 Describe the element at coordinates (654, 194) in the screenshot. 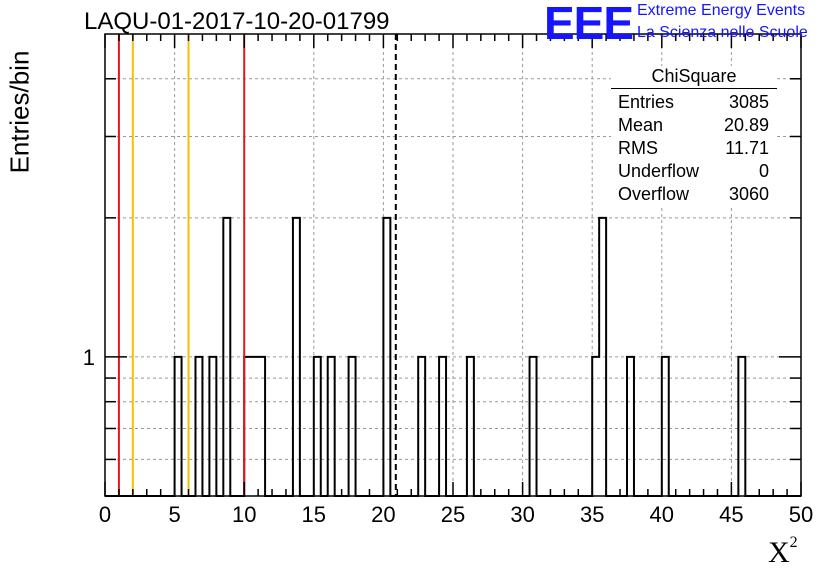

I see `stats-label: Overflow` at that location.